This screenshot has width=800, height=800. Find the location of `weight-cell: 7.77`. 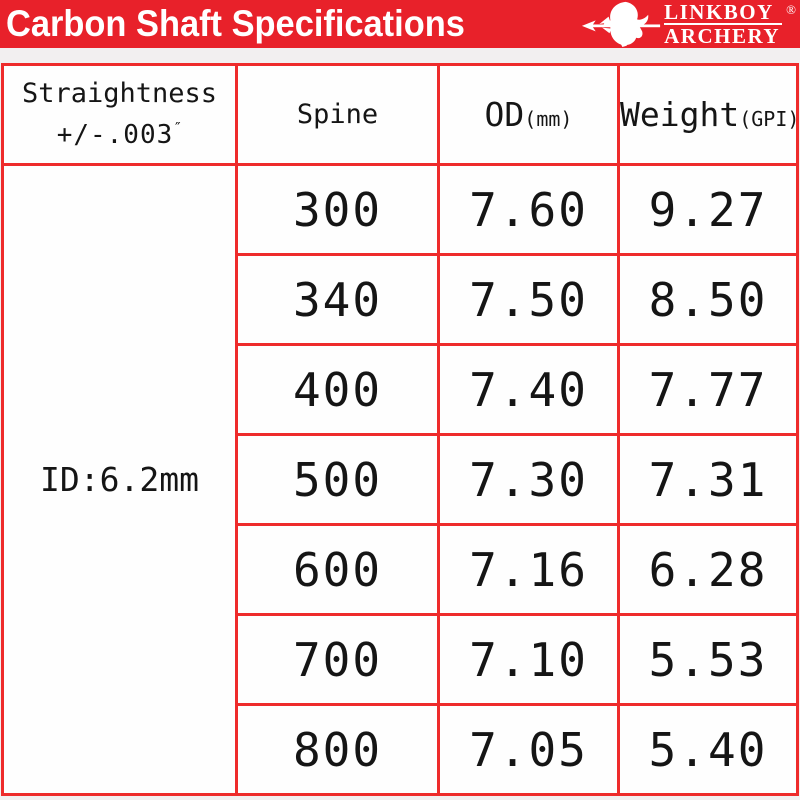

weight-cell: 7.77 is located at coordinates (708, 389).